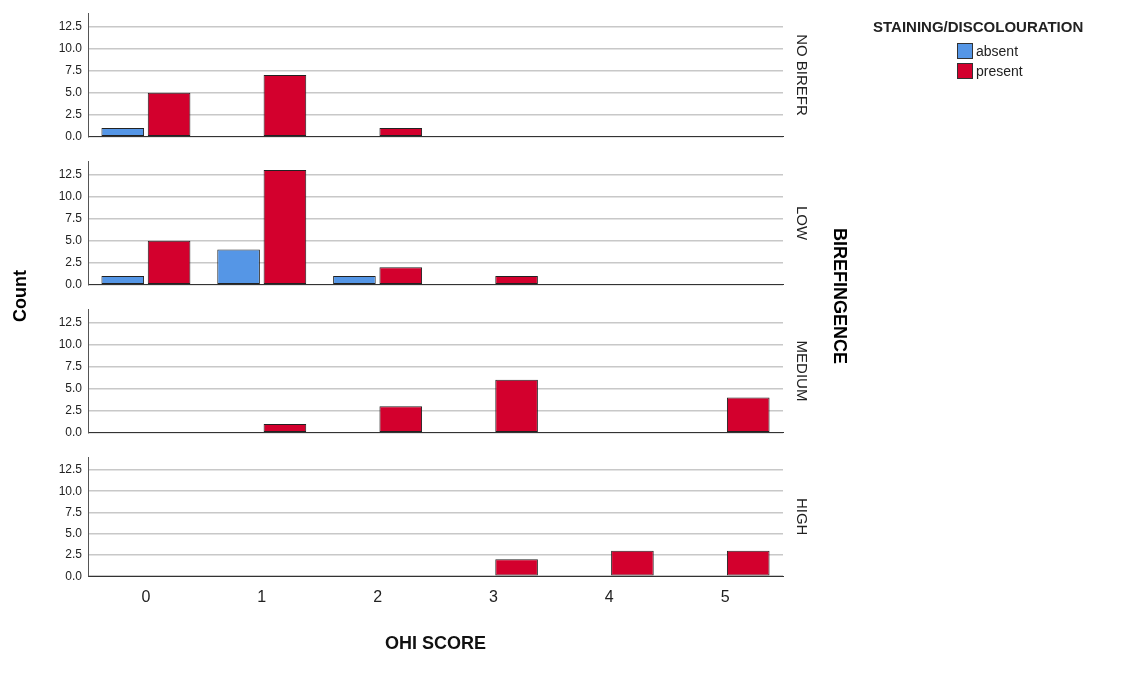 The width and height of the screenshot is (1132, 673). What do you see at coordinates (978, 26) in the screenshot?
I see `legend-title: STAINING/DISCOLOURATION` at bounding box center [978, 26].